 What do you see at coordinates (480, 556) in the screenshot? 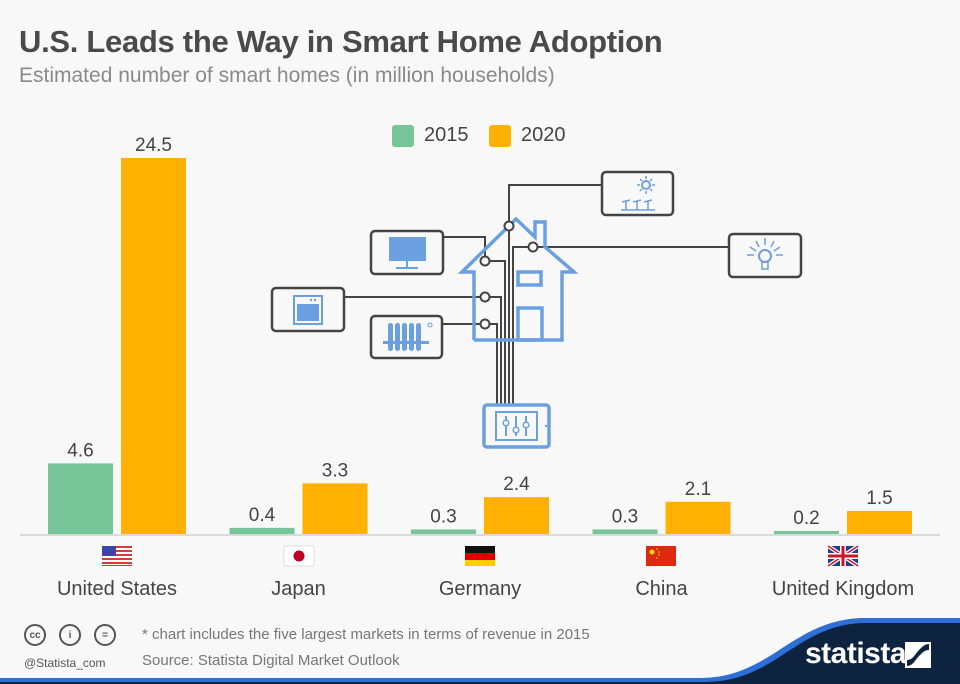
I see `germany-flag-icon` at bounding box center [480, 556].